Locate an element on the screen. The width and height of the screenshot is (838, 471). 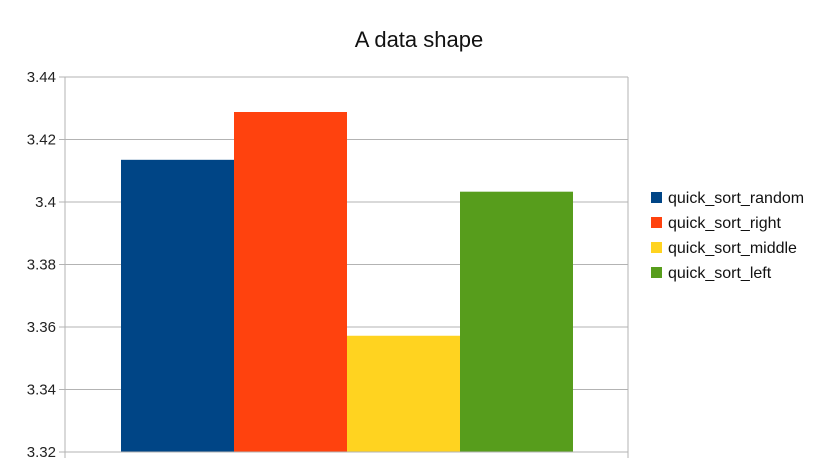
y-tick-label: 3.4 is located at coordinates (45, 202).